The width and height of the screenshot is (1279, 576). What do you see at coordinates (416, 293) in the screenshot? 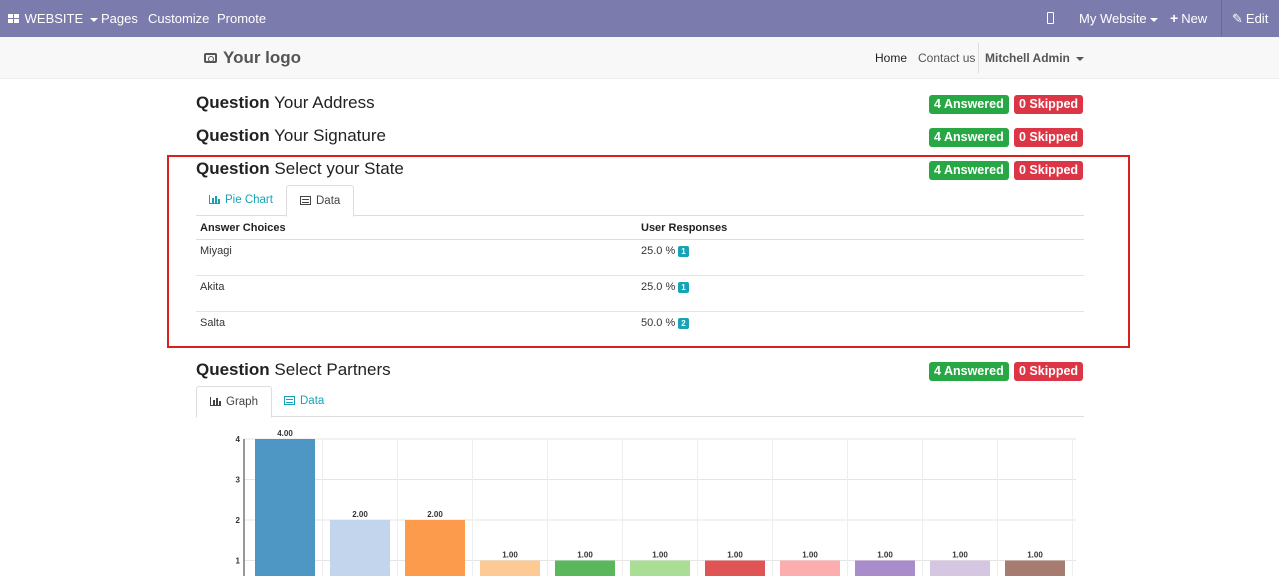
I see `answer-choice: Akita` at bounding box center [416, 293].